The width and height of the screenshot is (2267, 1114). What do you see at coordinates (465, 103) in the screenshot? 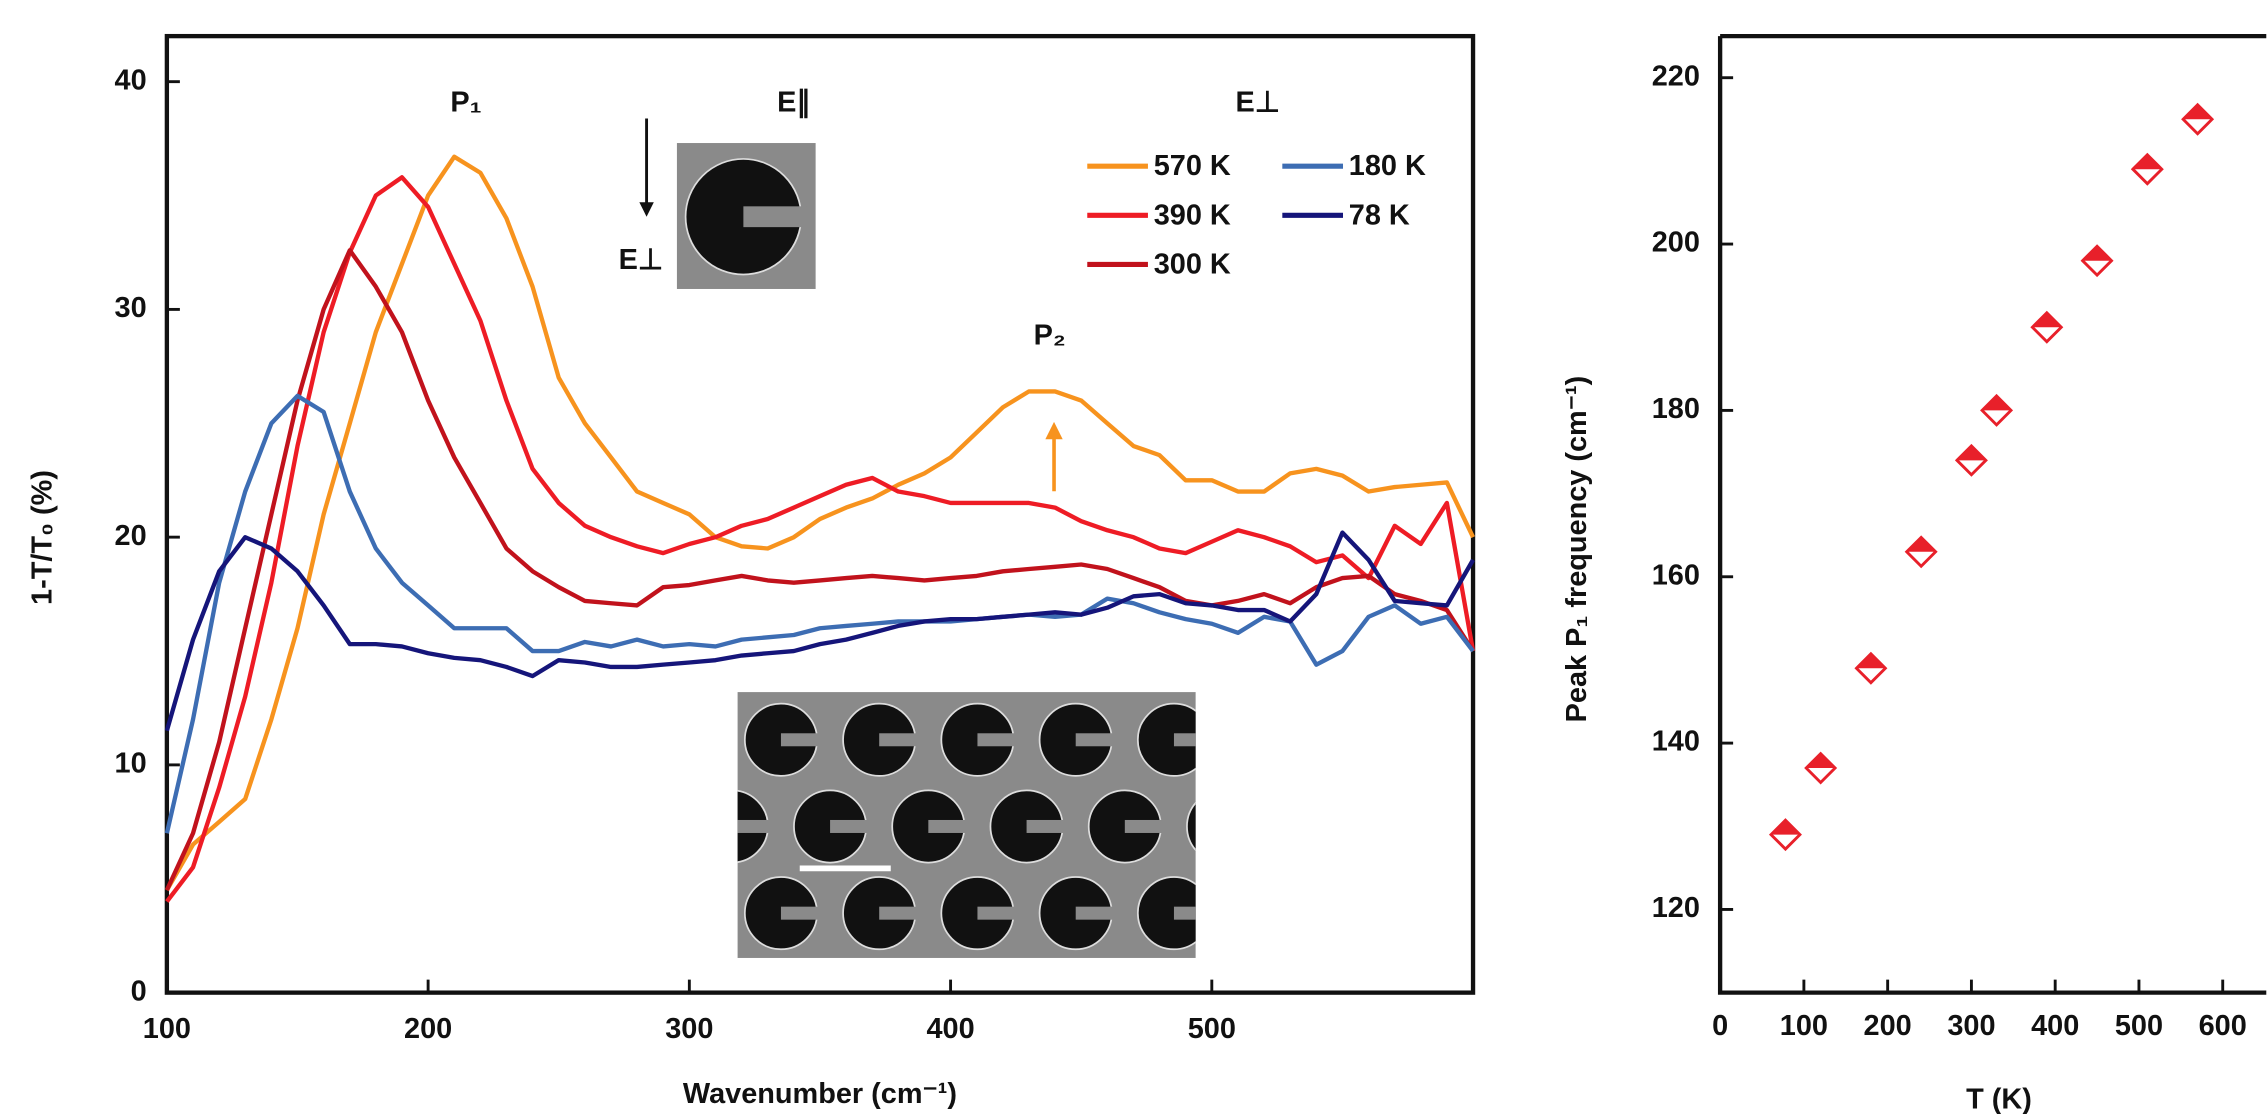
I see `annotation: P₁` at bounding box center [465, 103].